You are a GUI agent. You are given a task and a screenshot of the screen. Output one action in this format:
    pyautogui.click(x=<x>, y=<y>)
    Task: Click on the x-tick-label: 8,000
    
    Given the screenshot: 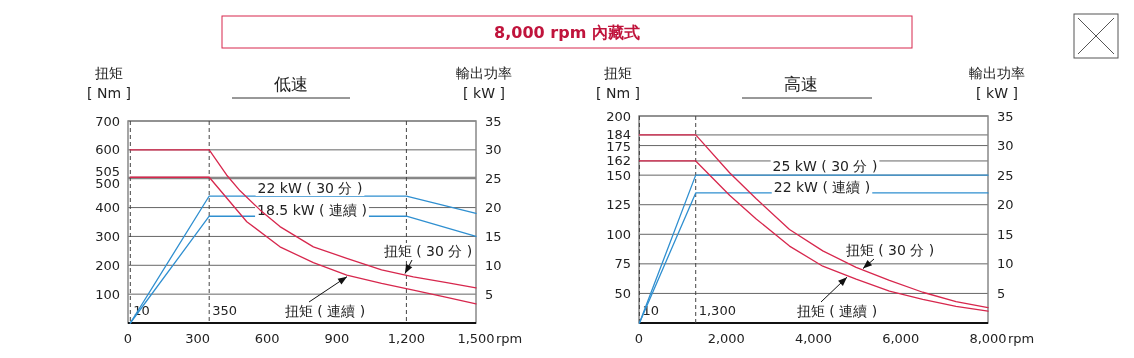 What is the action you would take?
    pyautogui.click(x=988, y=338)
    